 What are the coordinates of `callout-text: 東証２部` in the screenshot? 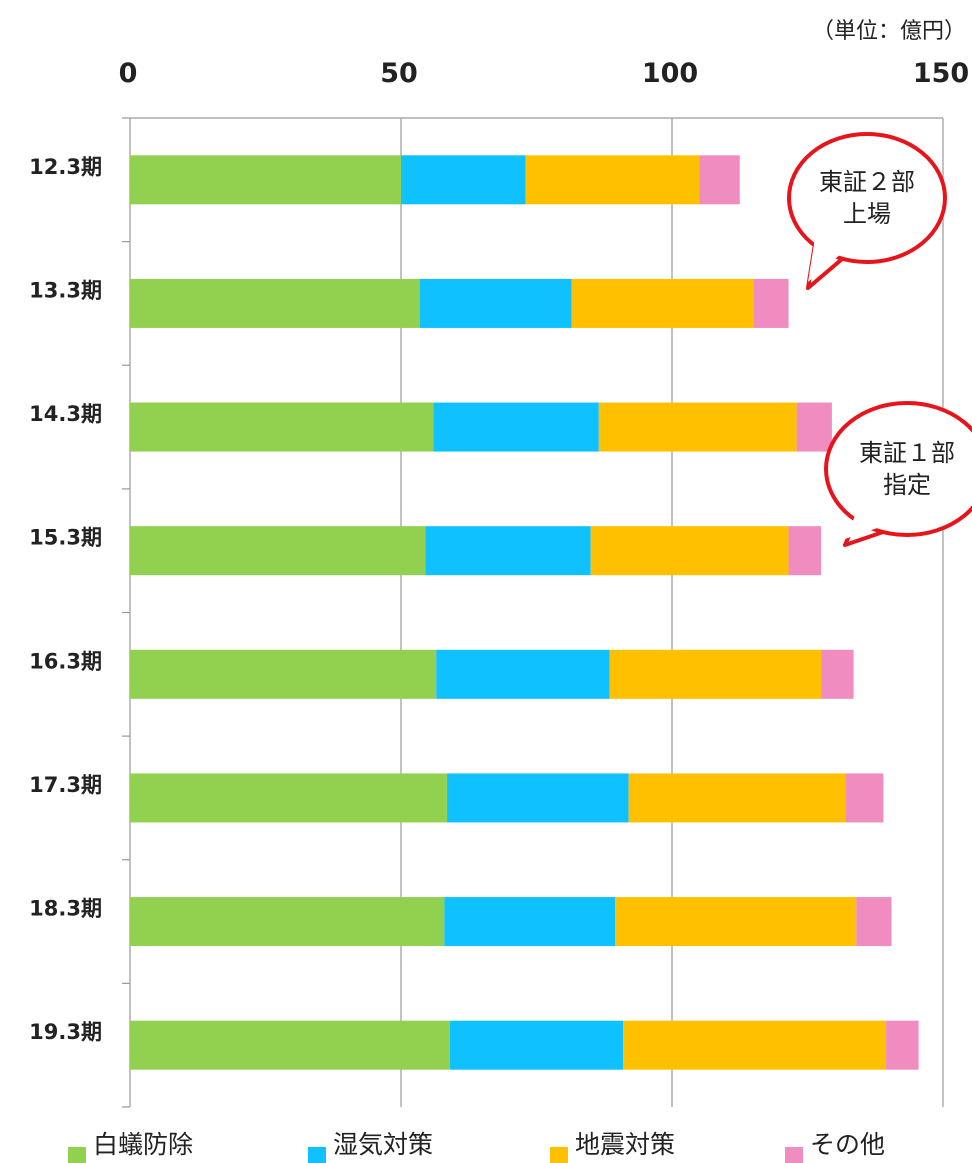 It's located at (867, 182).